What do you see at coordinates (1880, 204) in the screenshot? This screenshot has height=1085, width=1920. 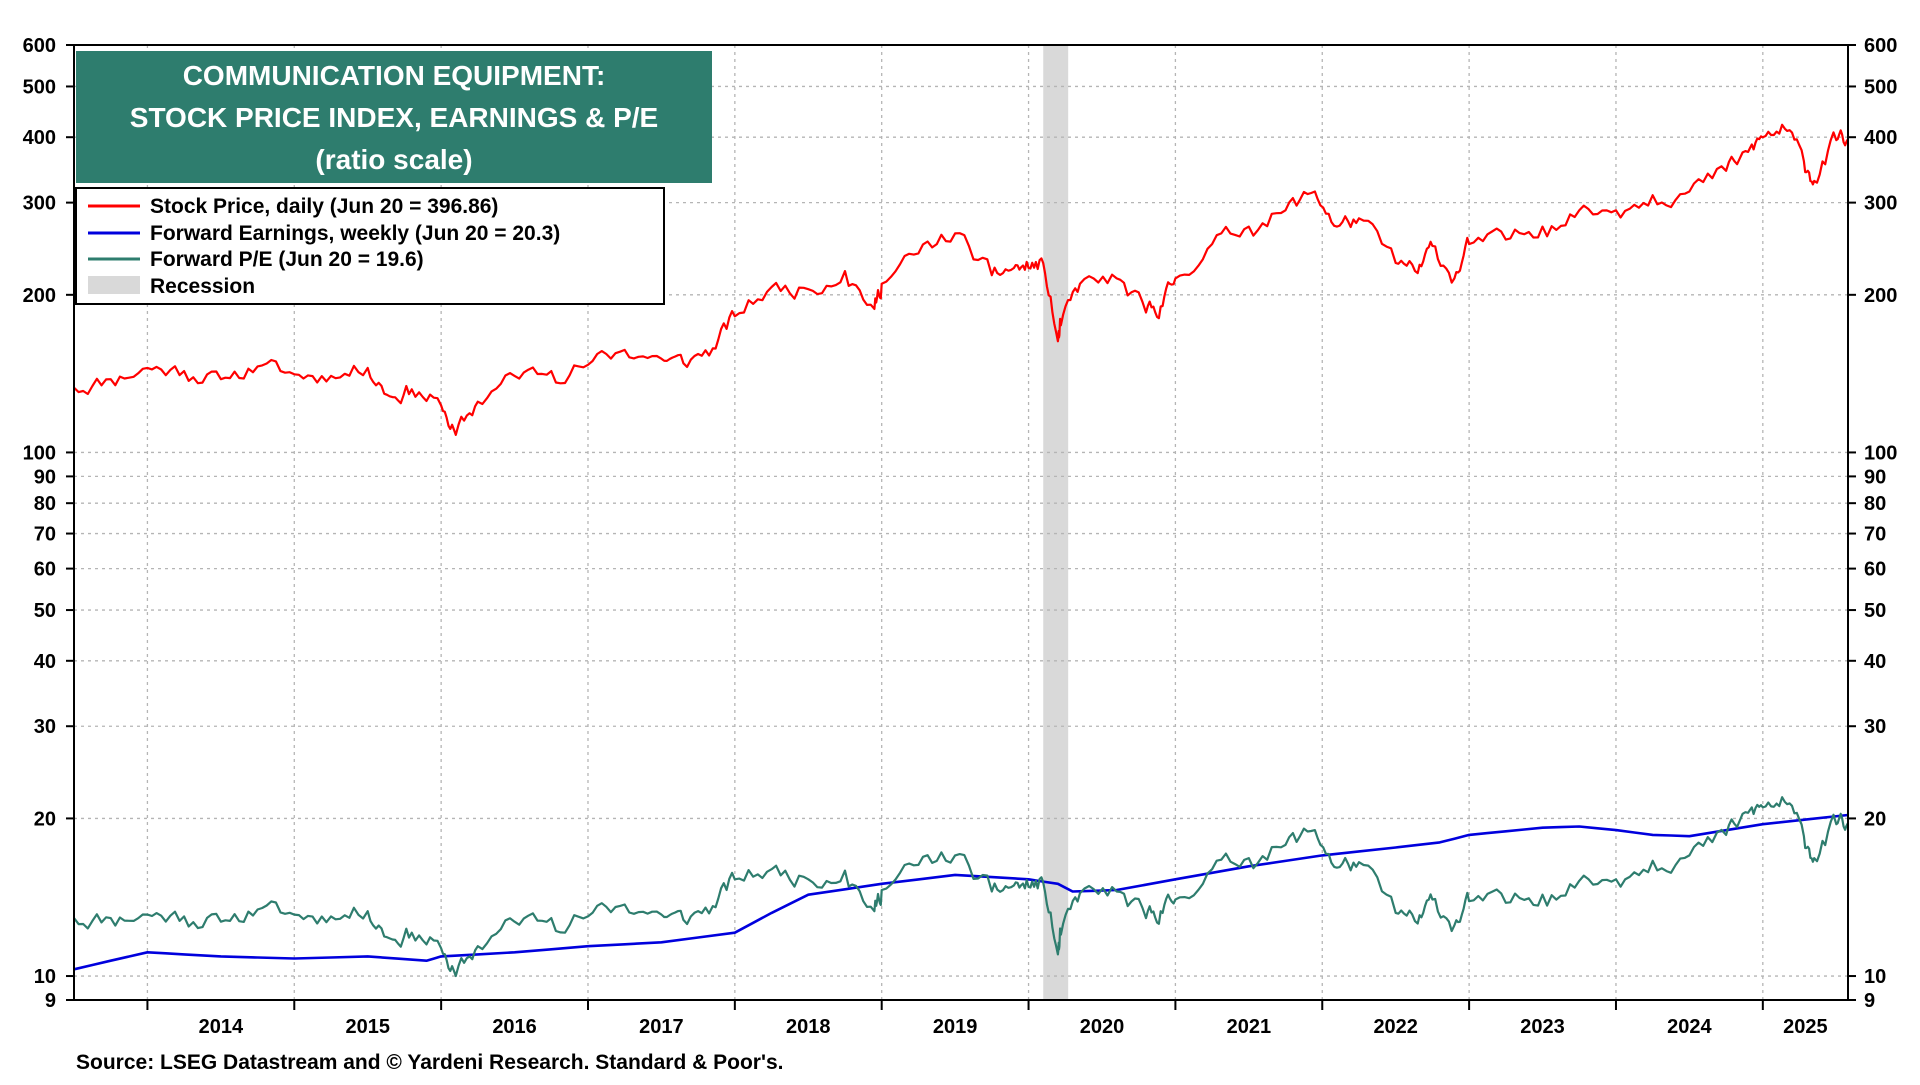 I see `y-tick-label-right: 300` at bounding box center [1880, 204].